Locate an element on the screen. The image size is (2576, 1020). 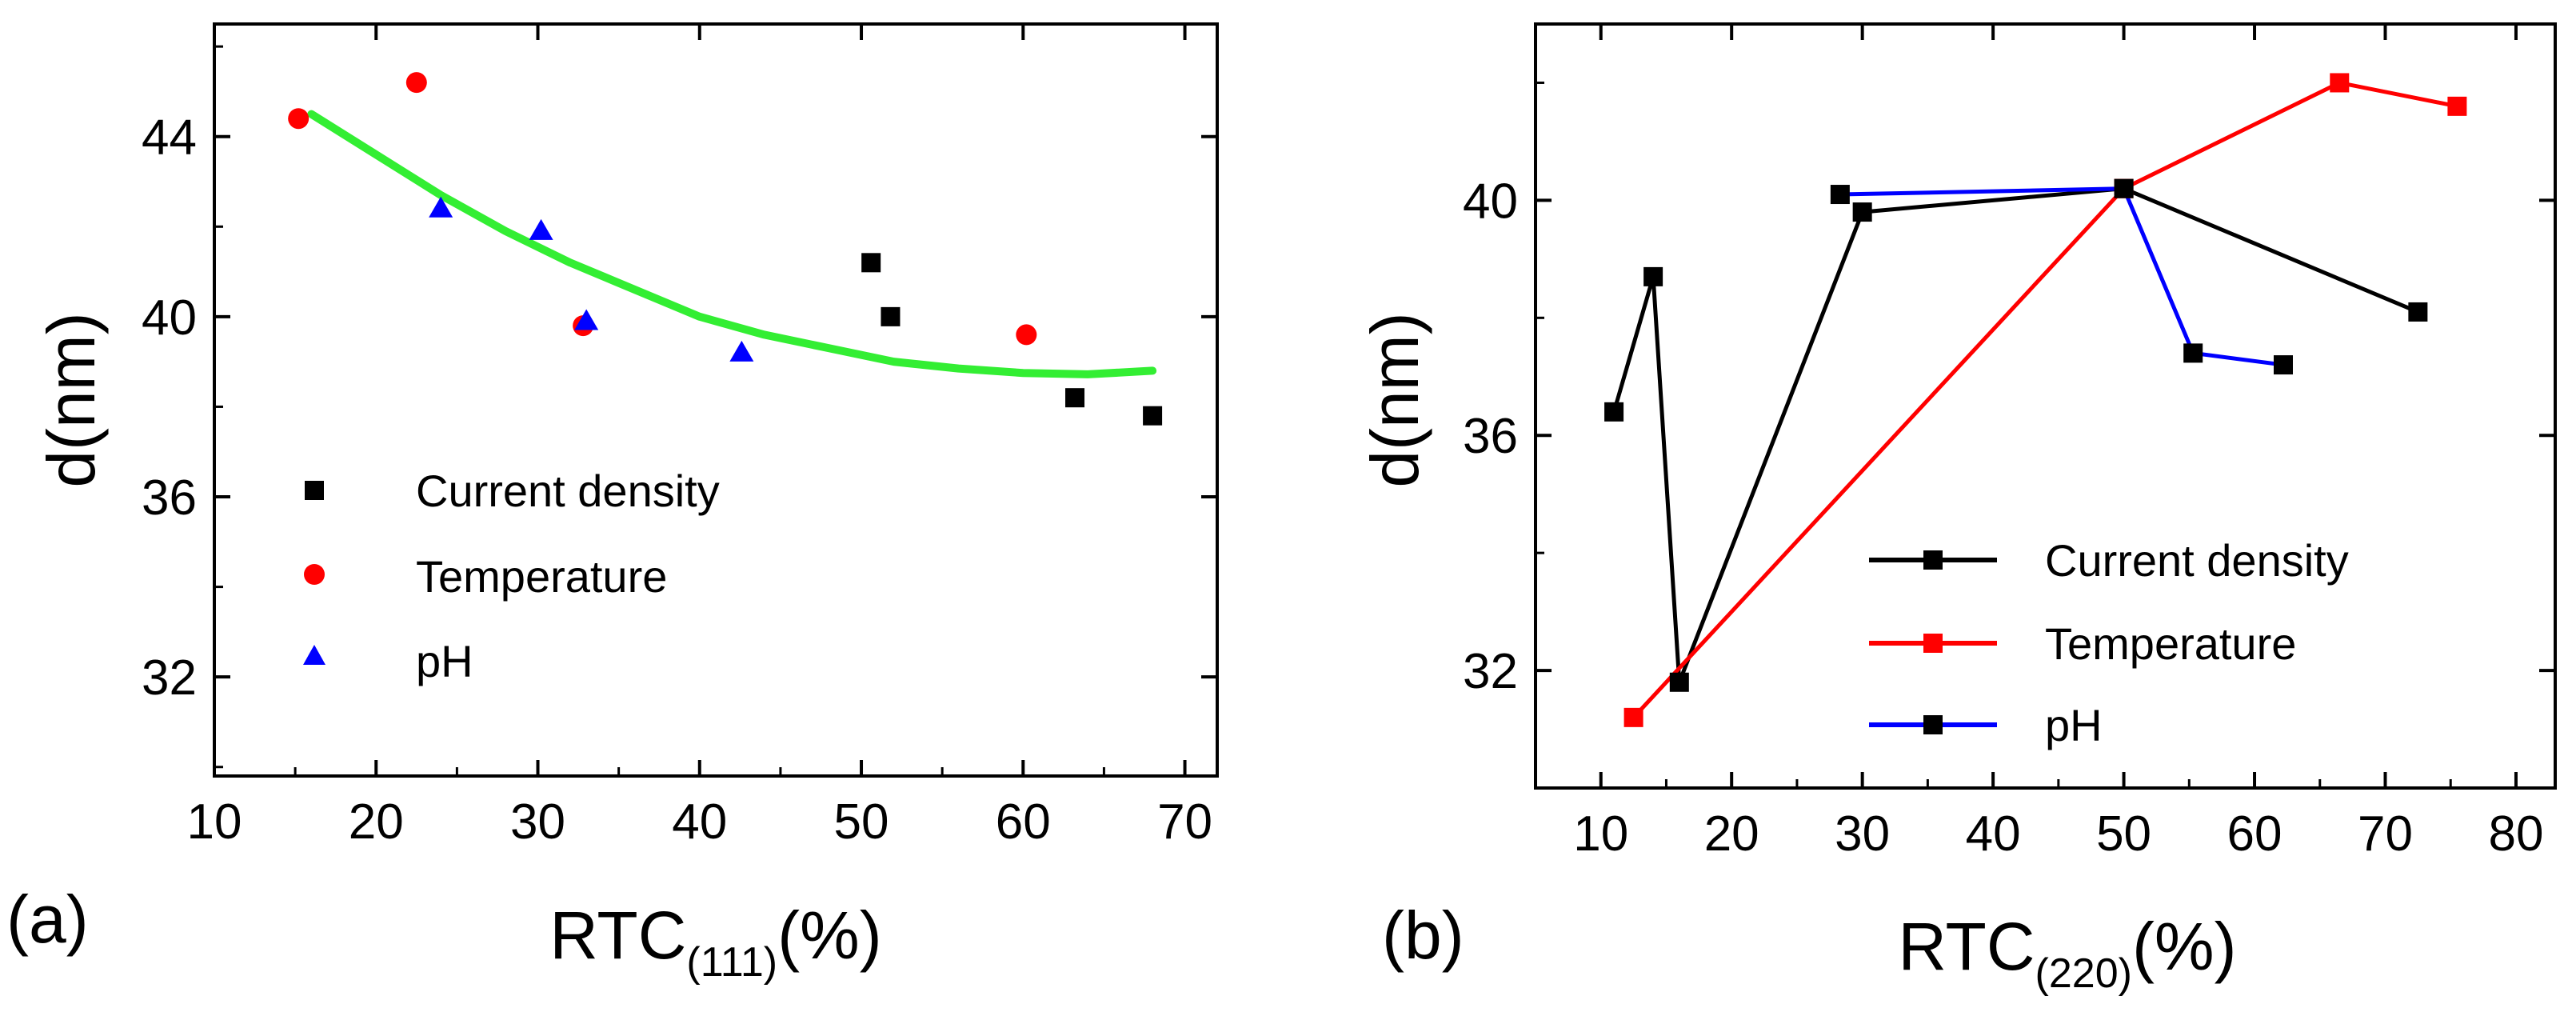
panel-a-plot-area is located at coordinates (726, 249).